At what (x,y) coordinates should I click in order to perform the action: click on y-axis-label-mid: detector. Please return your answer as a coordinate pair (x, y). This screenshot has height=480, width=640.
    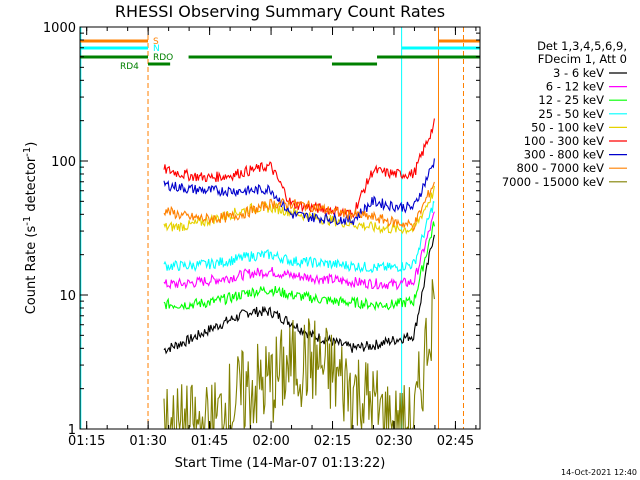
    Looking at the image, I should click on (31, 186).